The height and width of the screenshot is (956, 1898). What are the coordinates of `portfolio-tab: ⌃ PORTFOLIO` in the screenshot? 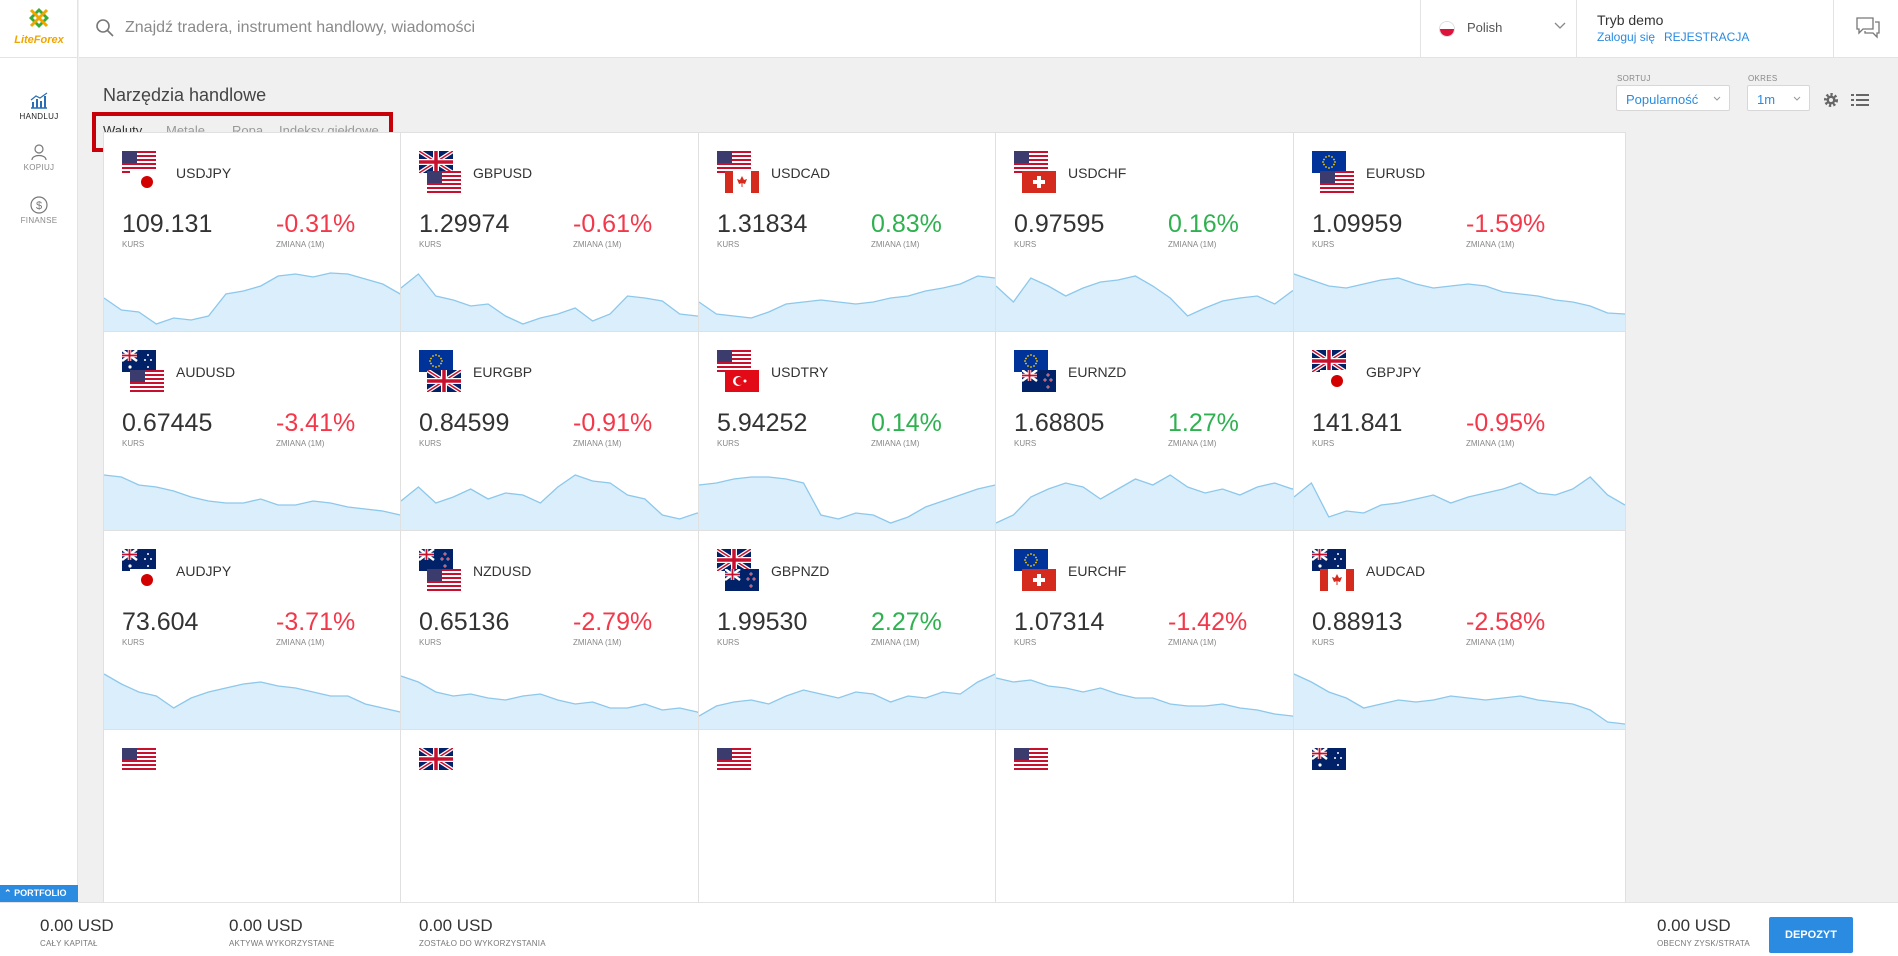 It's located at (39, 893).